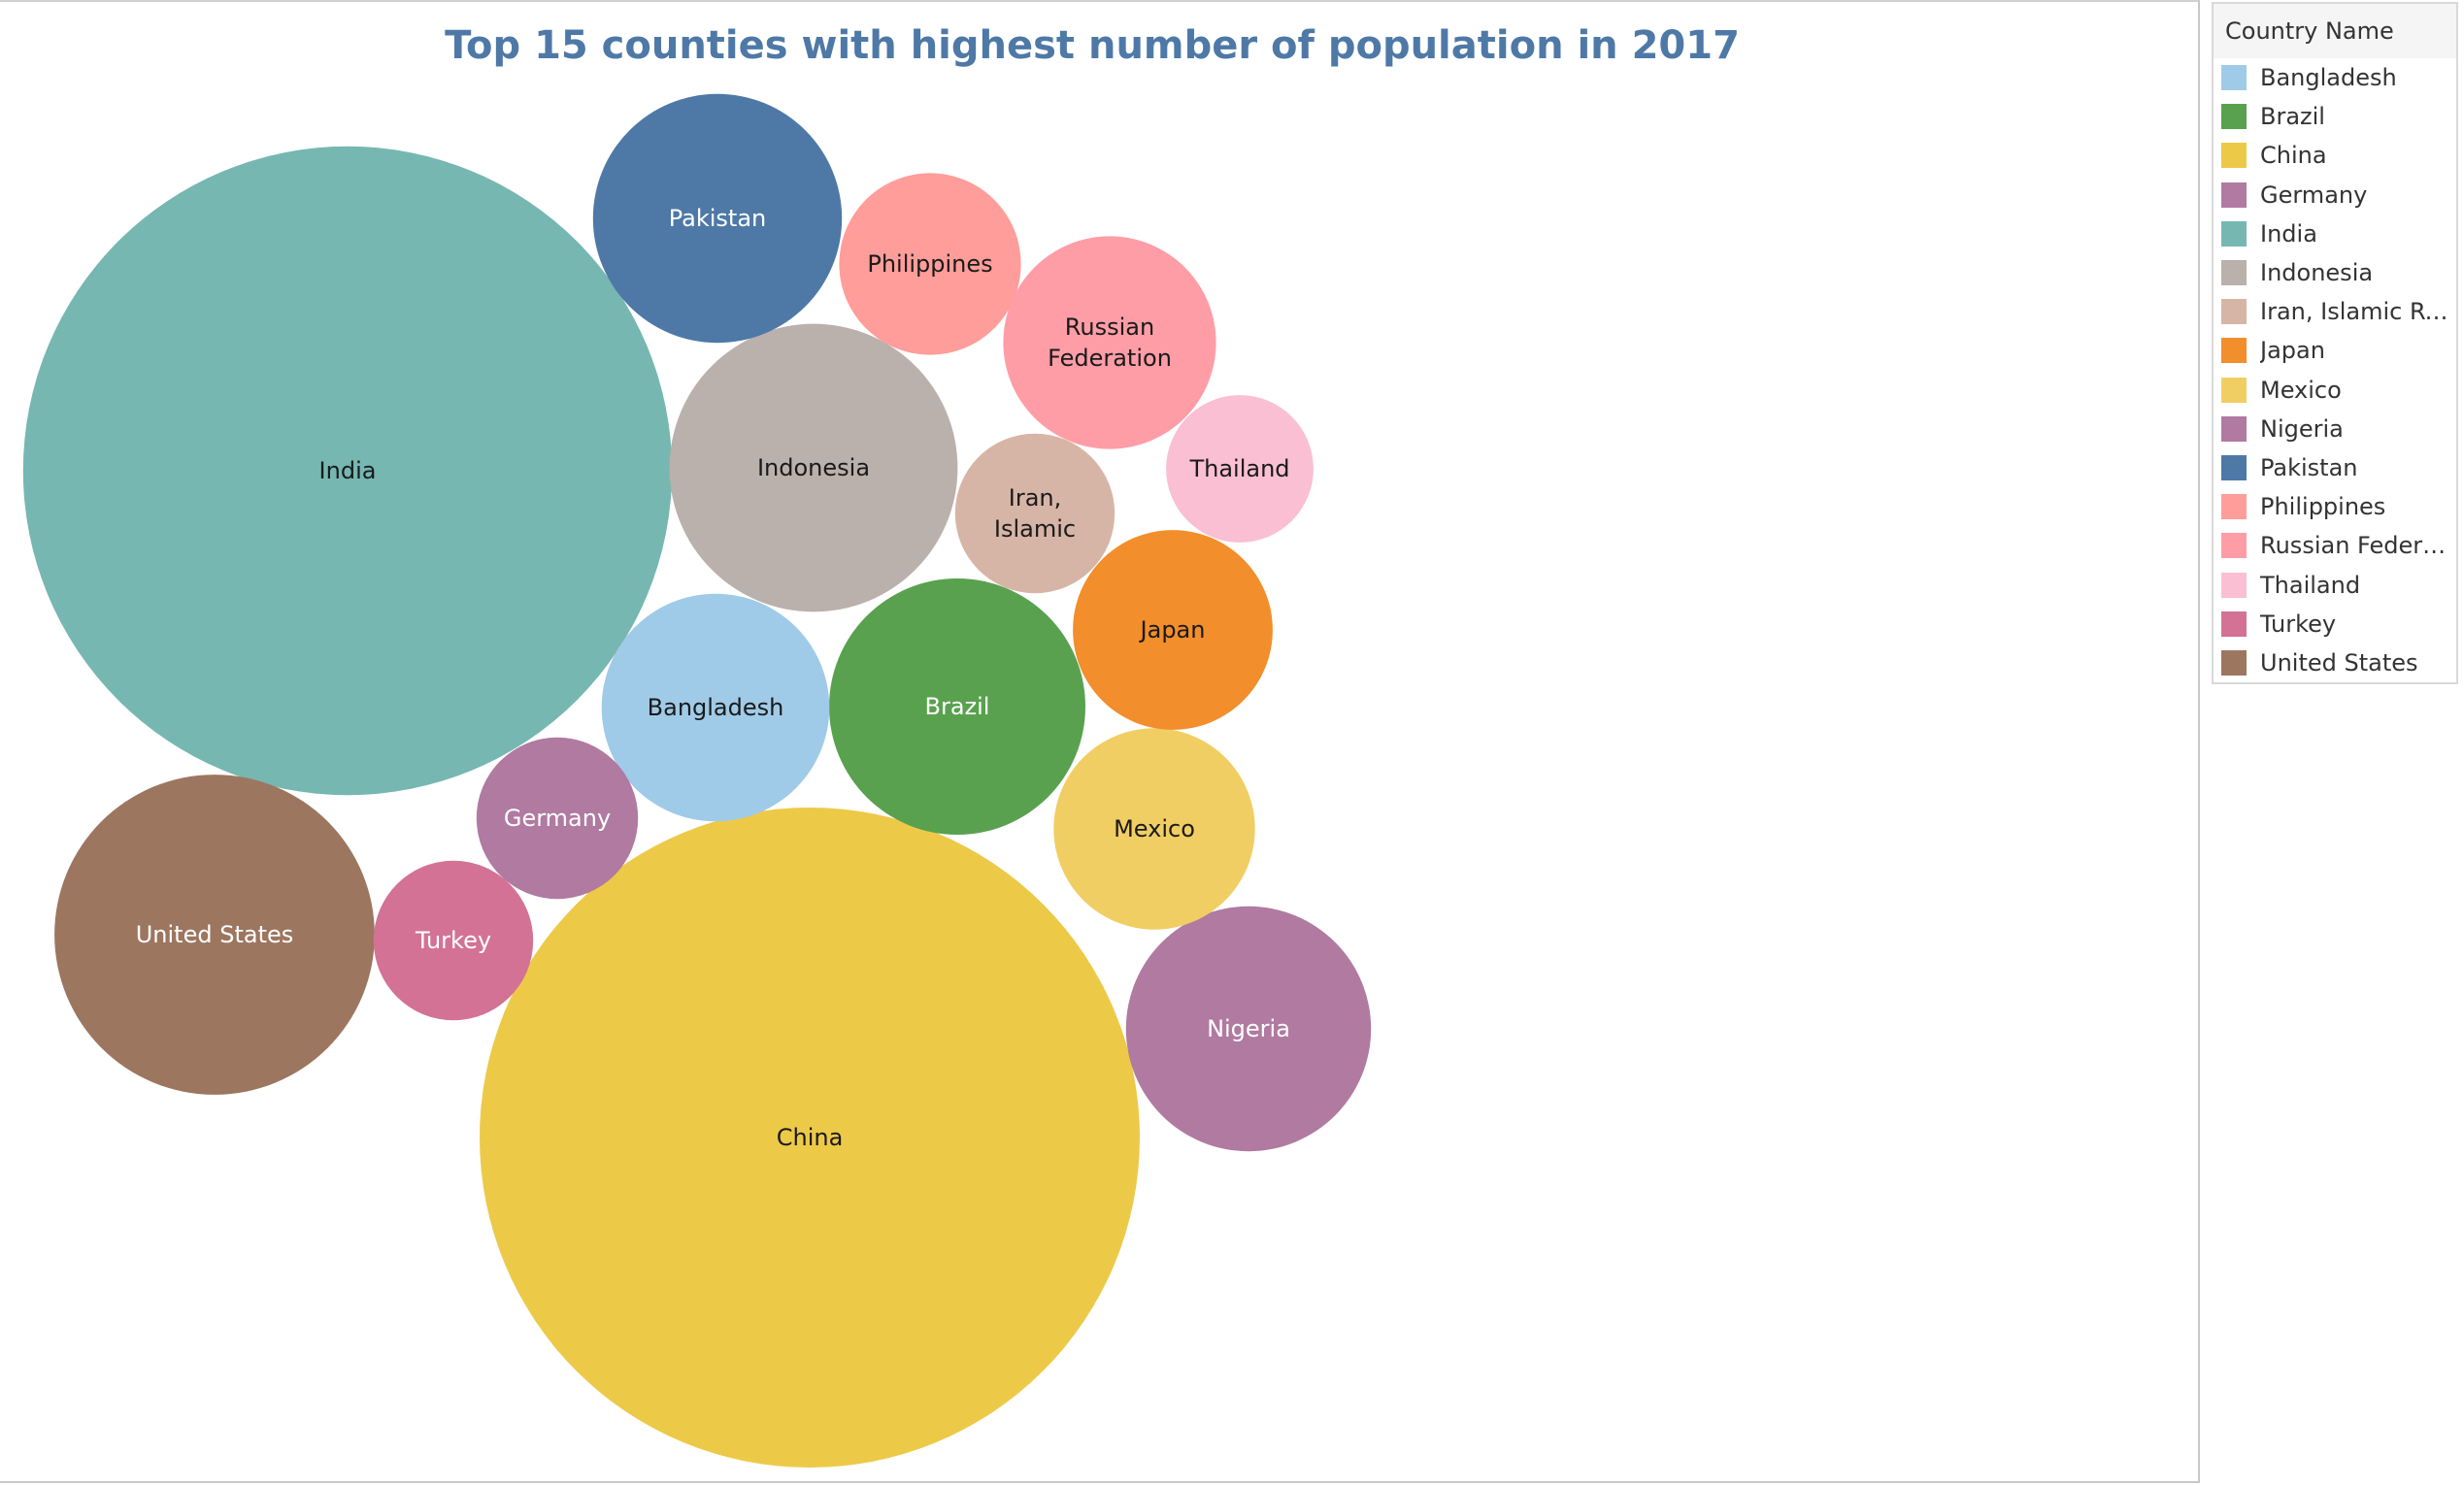  I want to click on bubble-label-germany: Germany, so click(557, 818).